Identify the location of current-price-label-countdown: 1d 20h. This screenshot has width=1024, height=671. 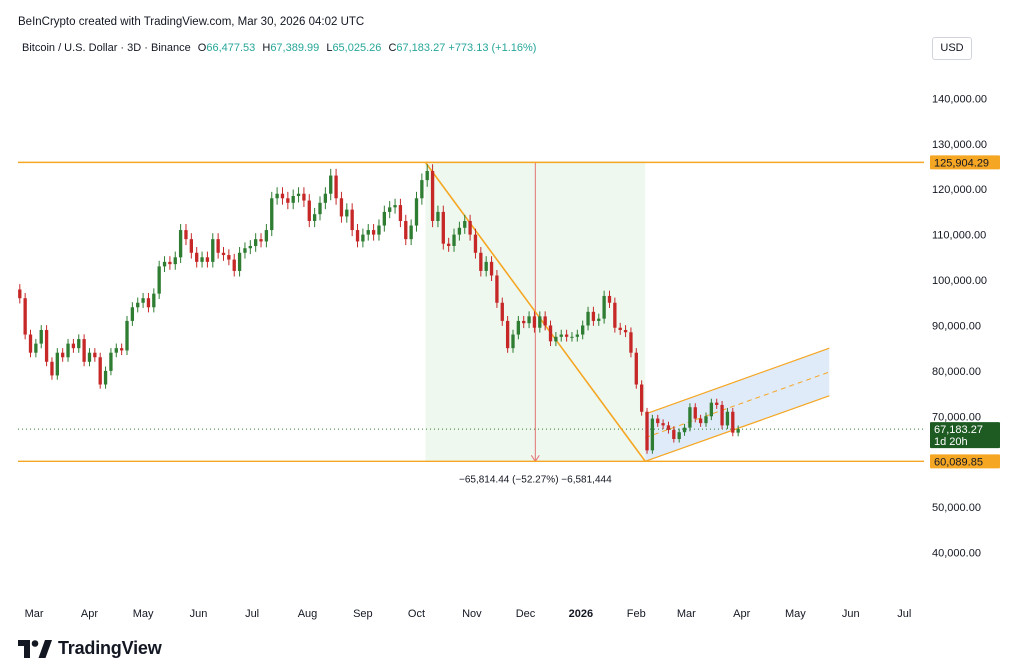
(951, 442).